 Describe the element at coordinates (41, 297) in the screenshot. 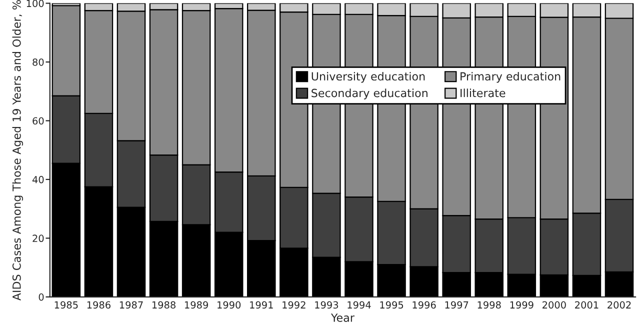

I see `y-tick-label: 0` at that location.